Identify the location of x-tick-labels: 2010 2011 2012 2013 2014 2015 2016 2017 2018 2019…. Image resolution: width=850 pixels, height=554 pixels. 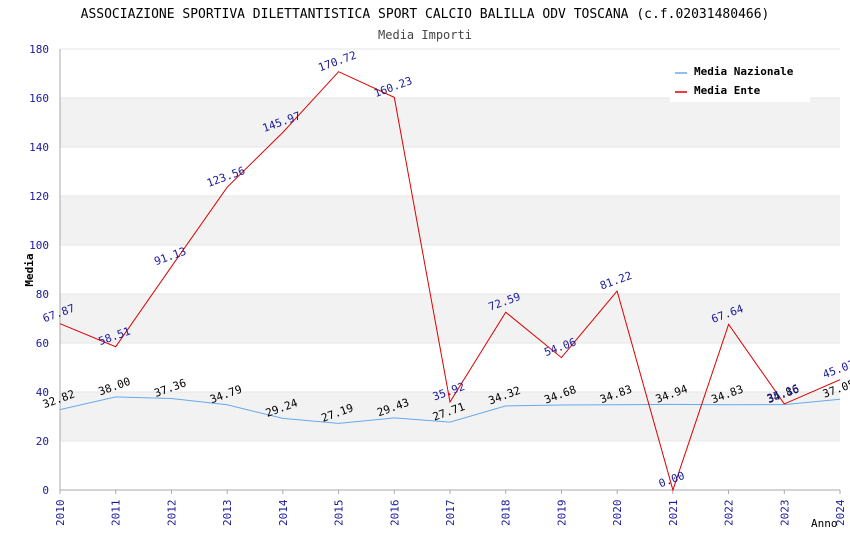
(450, 508).